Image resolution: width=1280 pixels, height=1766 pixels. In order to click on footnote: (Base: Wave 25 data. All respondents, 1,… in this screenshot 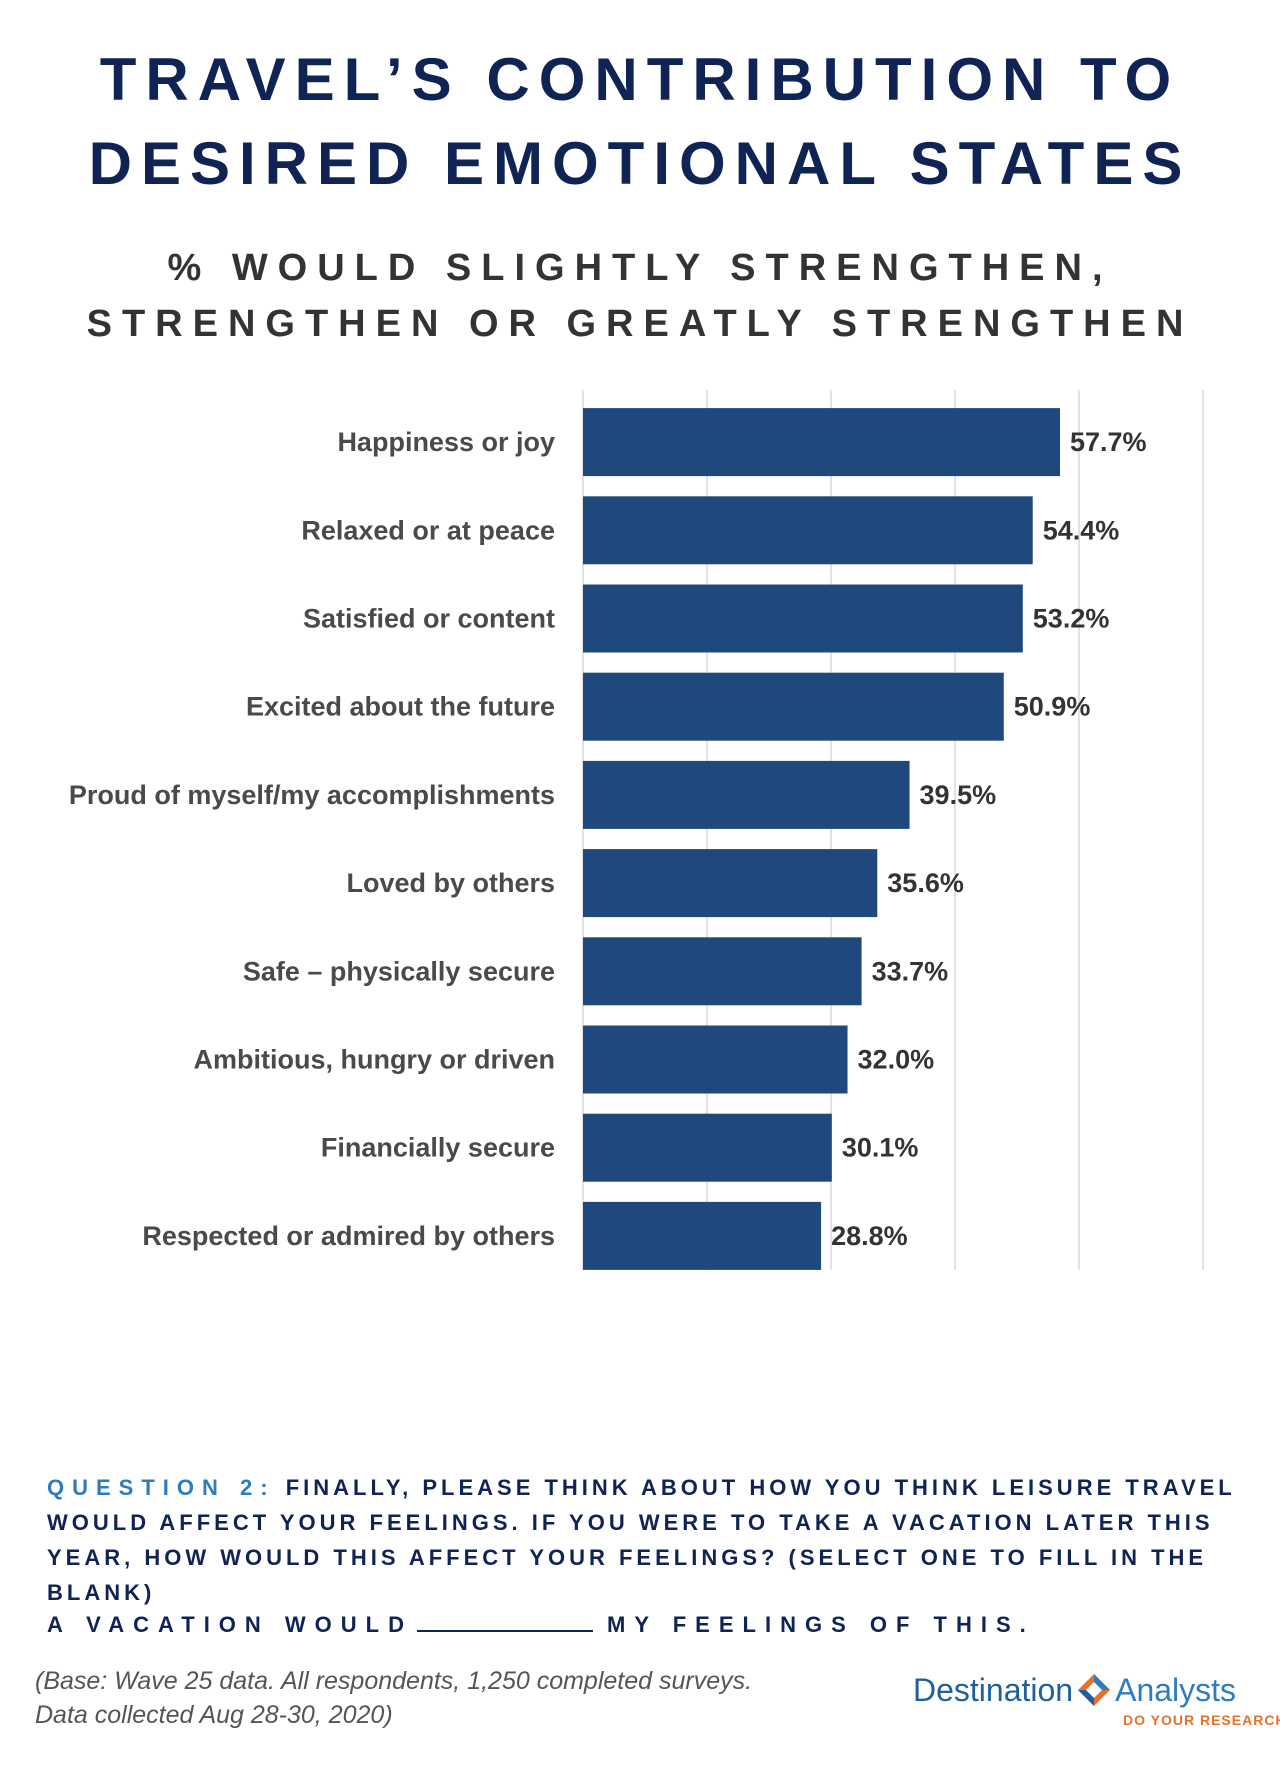, I will do `click(393, 1698)`.